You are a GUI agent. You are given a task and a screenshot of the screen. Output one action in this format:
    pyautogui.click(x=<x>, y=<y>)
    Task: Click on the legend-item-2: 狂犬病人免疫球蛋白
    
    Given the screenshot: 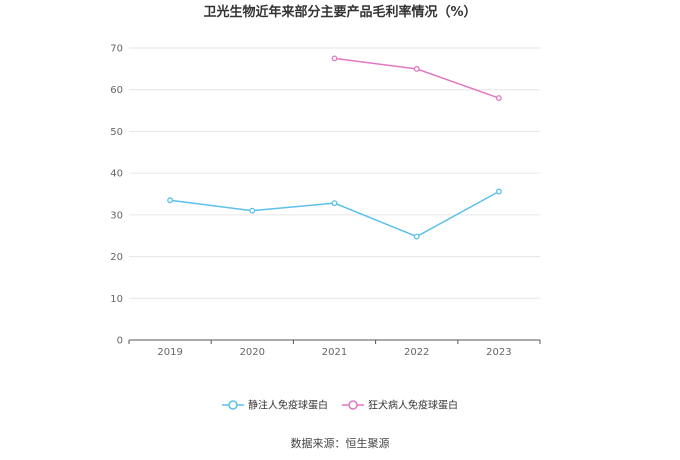 What is the action you would take?
    pyautogui.click(x=400, y=405)
    